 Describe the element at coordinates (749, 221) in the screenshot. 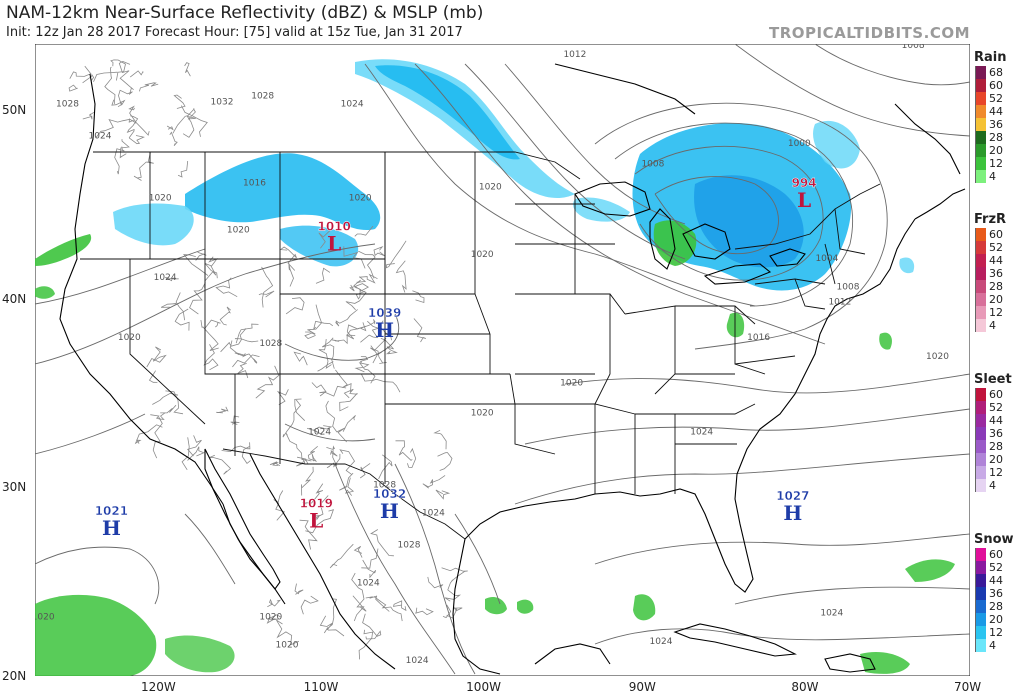

I see `snow-band-great-lakes-core` at that location.